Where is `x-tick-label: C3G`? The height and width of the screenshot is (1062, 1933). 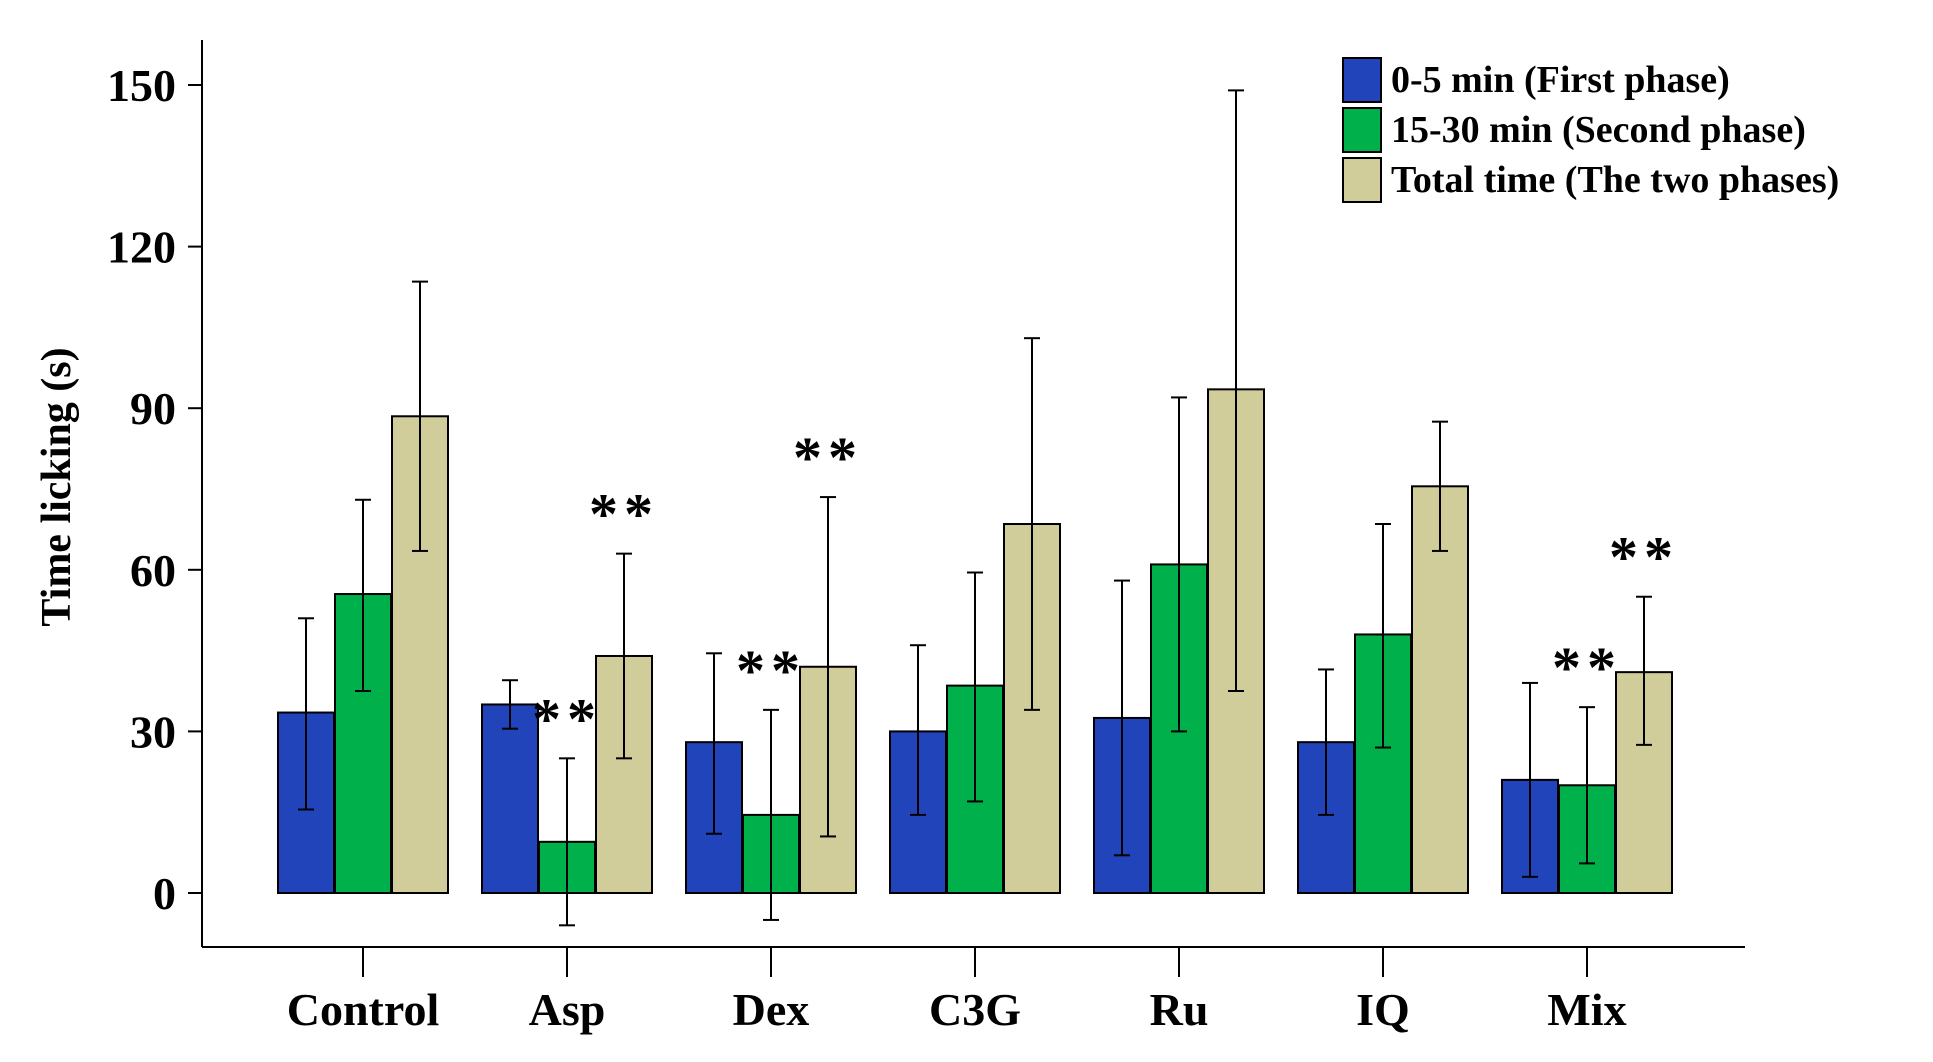
x-tick-label: C3G is located at coordinates (975, 1009).